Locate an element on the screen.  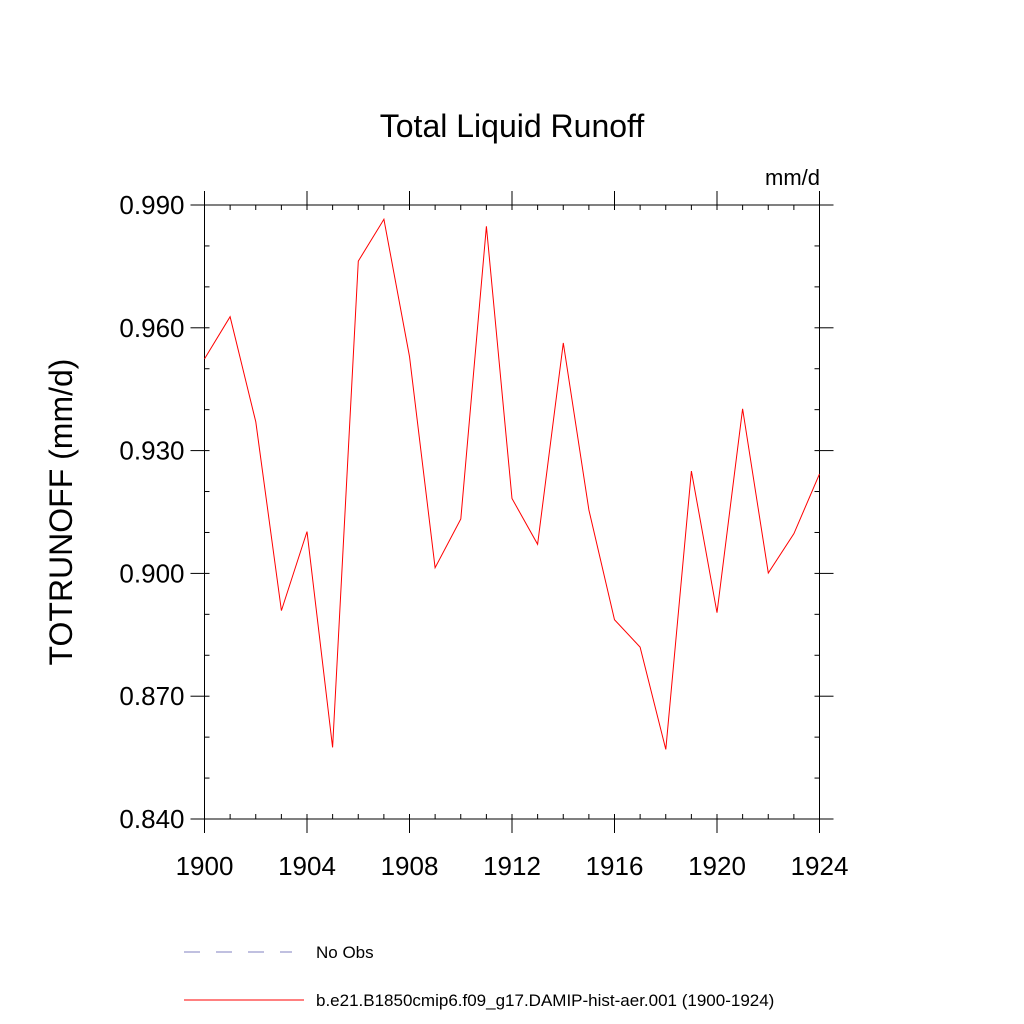
x-tick-label: 1920 is located at coordinates (717, 866).